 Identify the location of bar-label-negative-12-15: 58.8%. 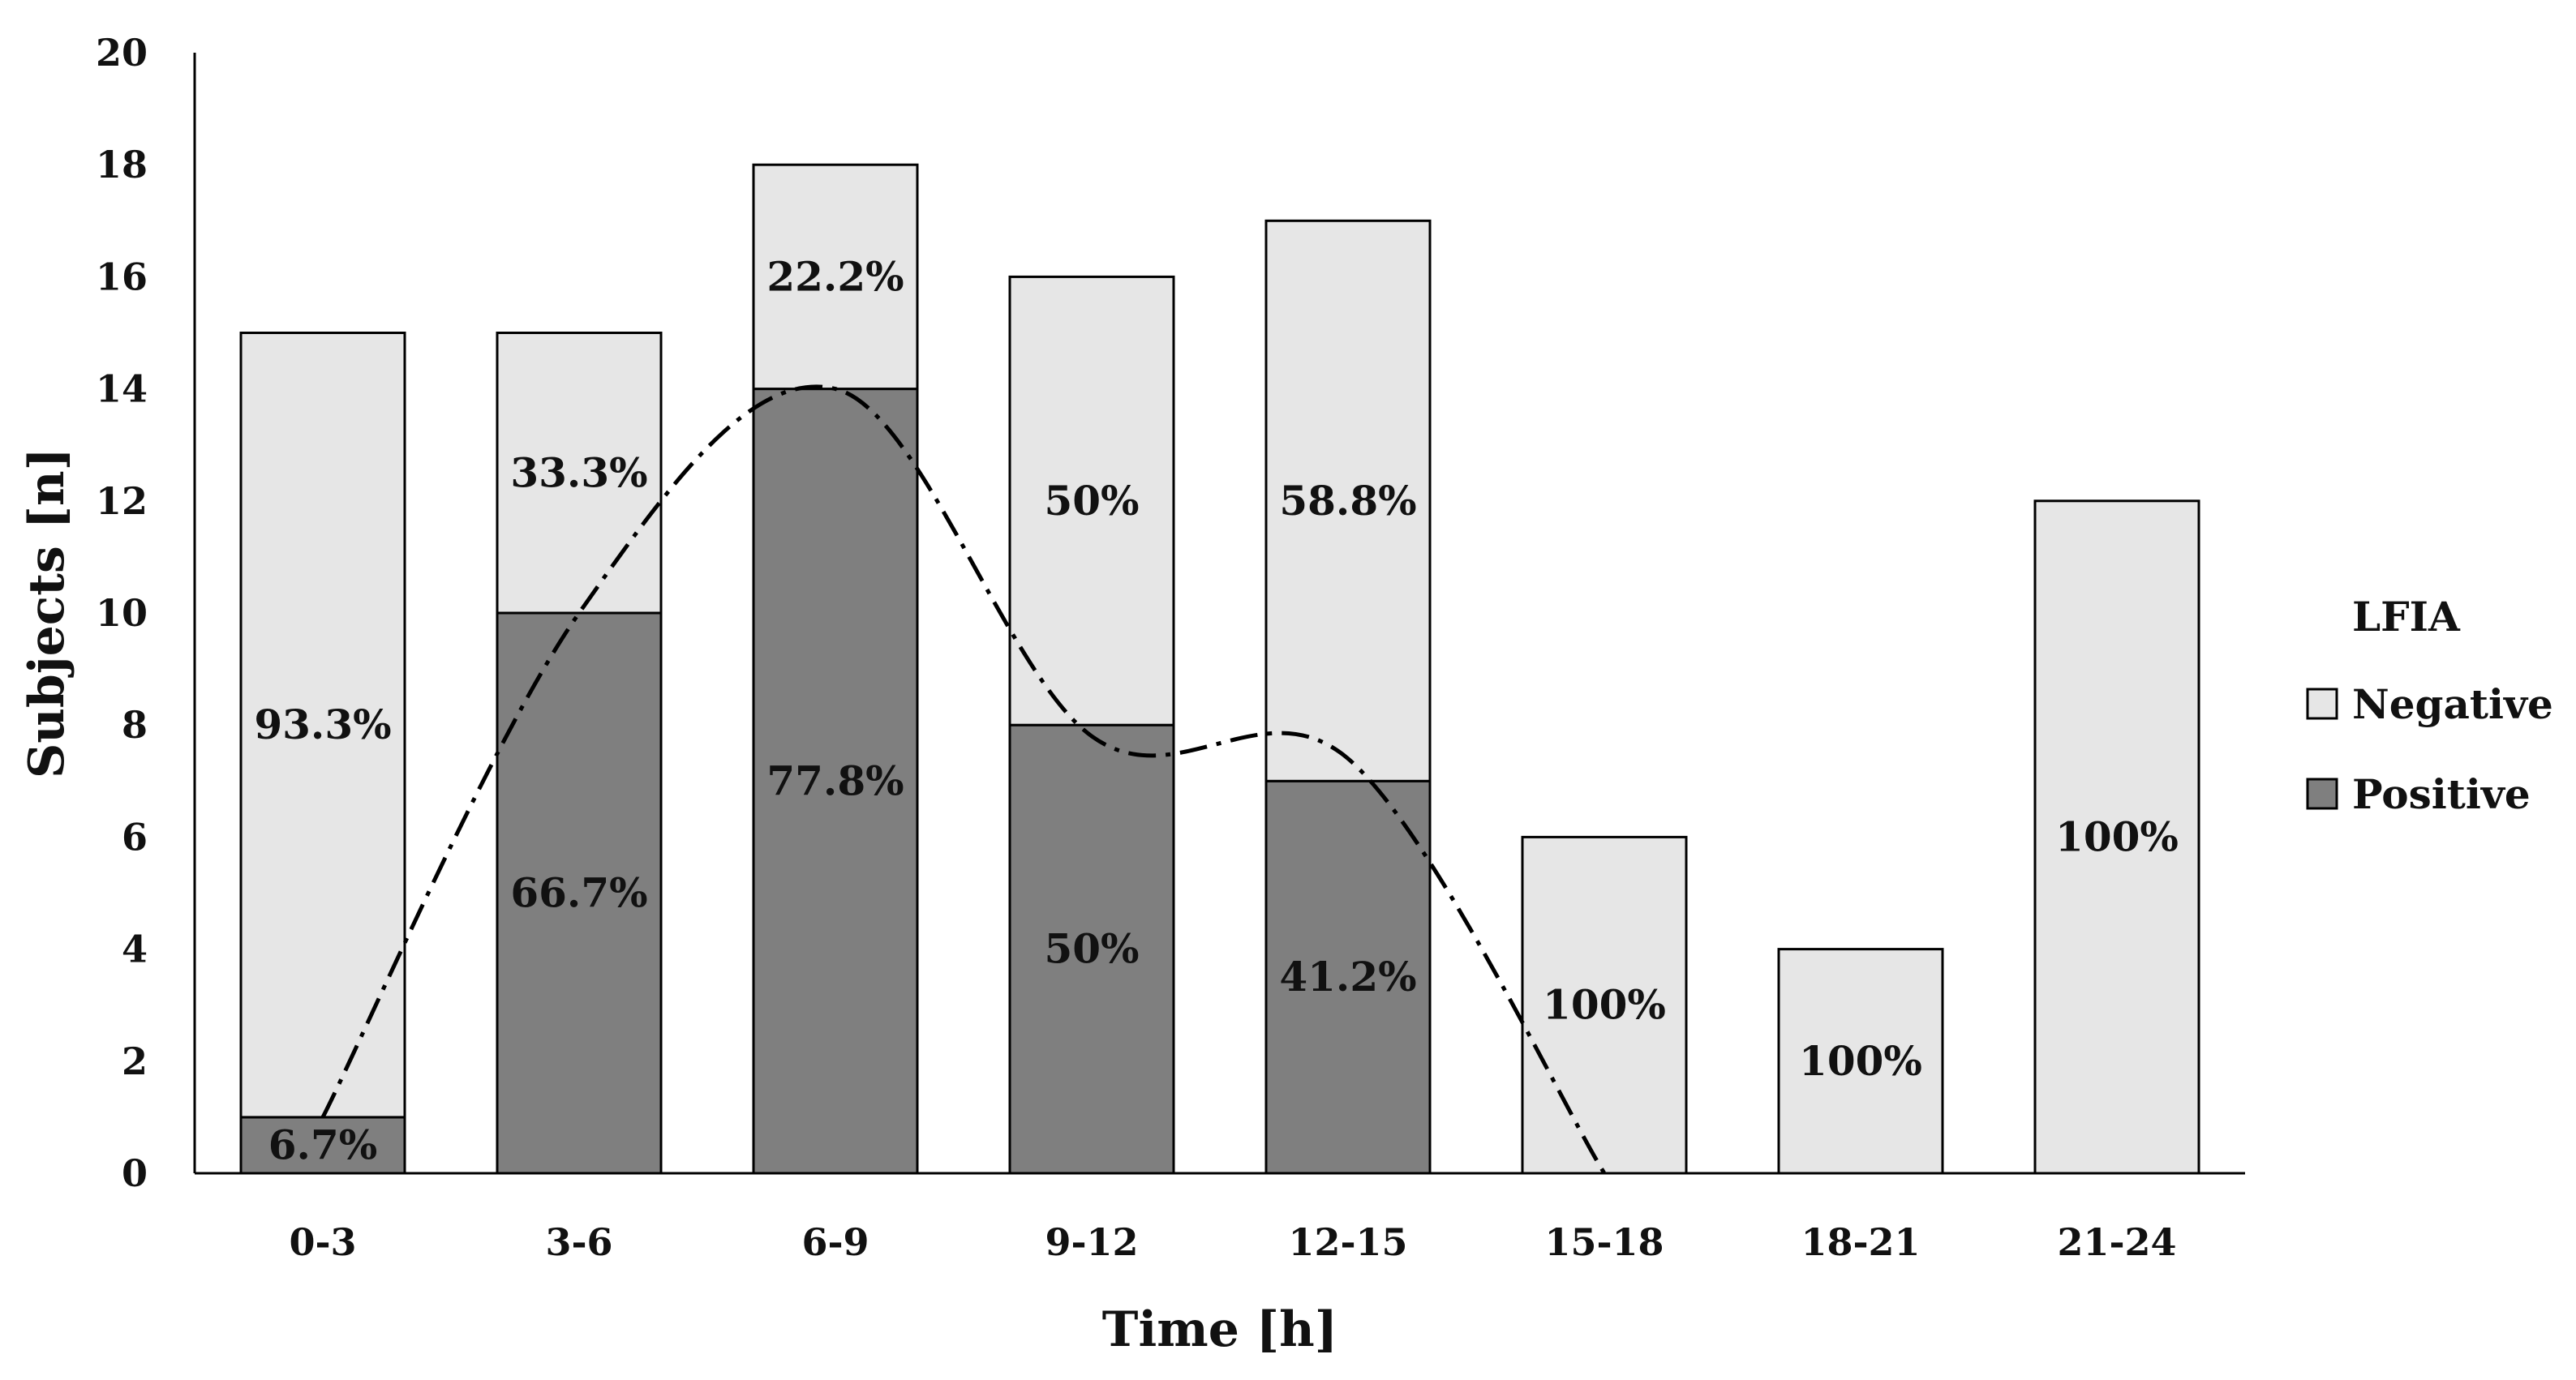
(1347, 501).